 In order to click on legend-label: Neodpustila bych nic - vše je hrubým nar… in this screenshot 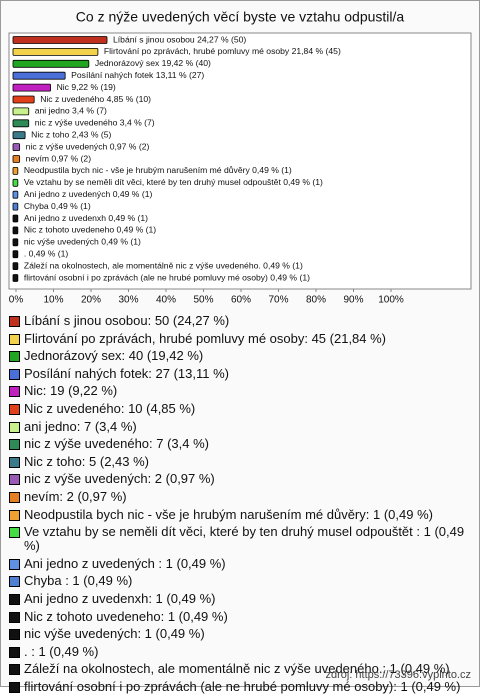, I will do `click(228, 514)`.